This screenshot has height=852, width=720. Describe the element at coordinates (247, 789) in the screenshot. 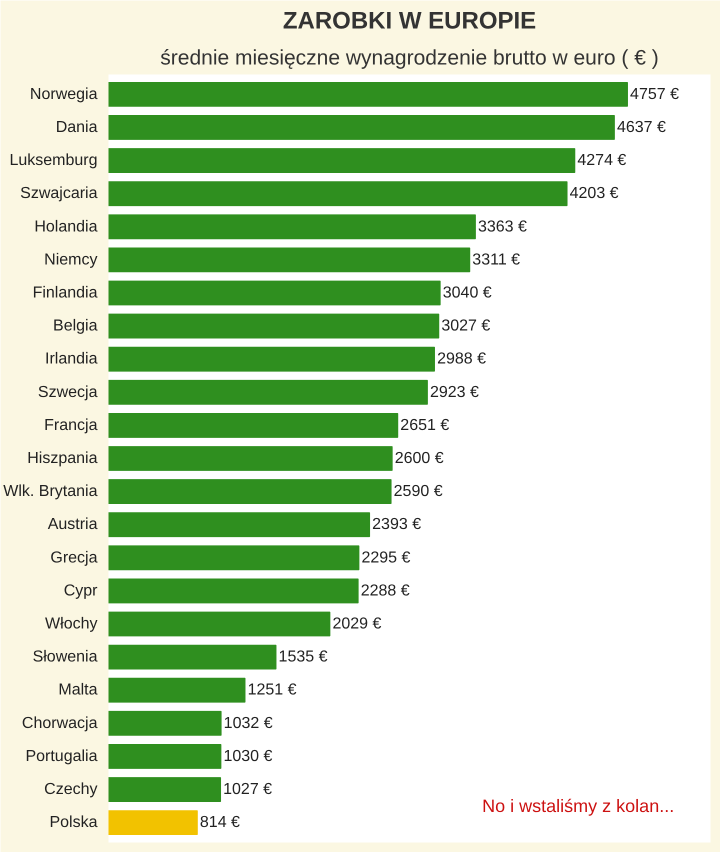

I see `data-label: 1027 €` at that location.